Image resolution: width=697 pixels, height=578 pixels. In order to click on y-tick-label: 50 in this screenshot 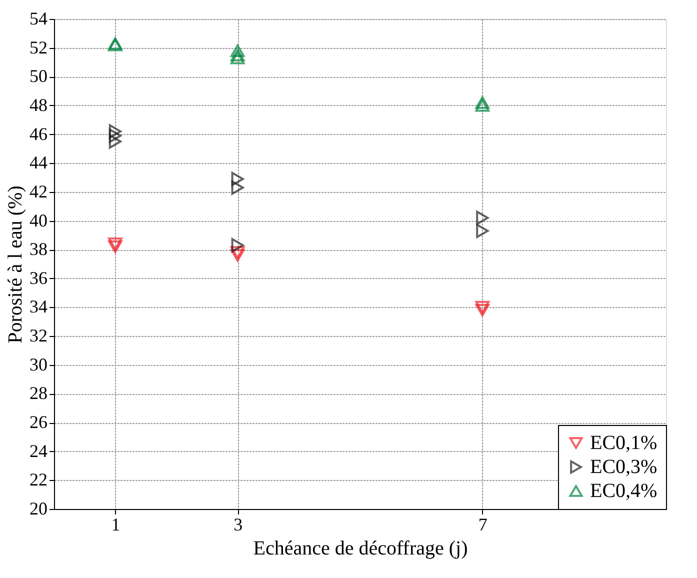, I will do `click(39, 76)`.